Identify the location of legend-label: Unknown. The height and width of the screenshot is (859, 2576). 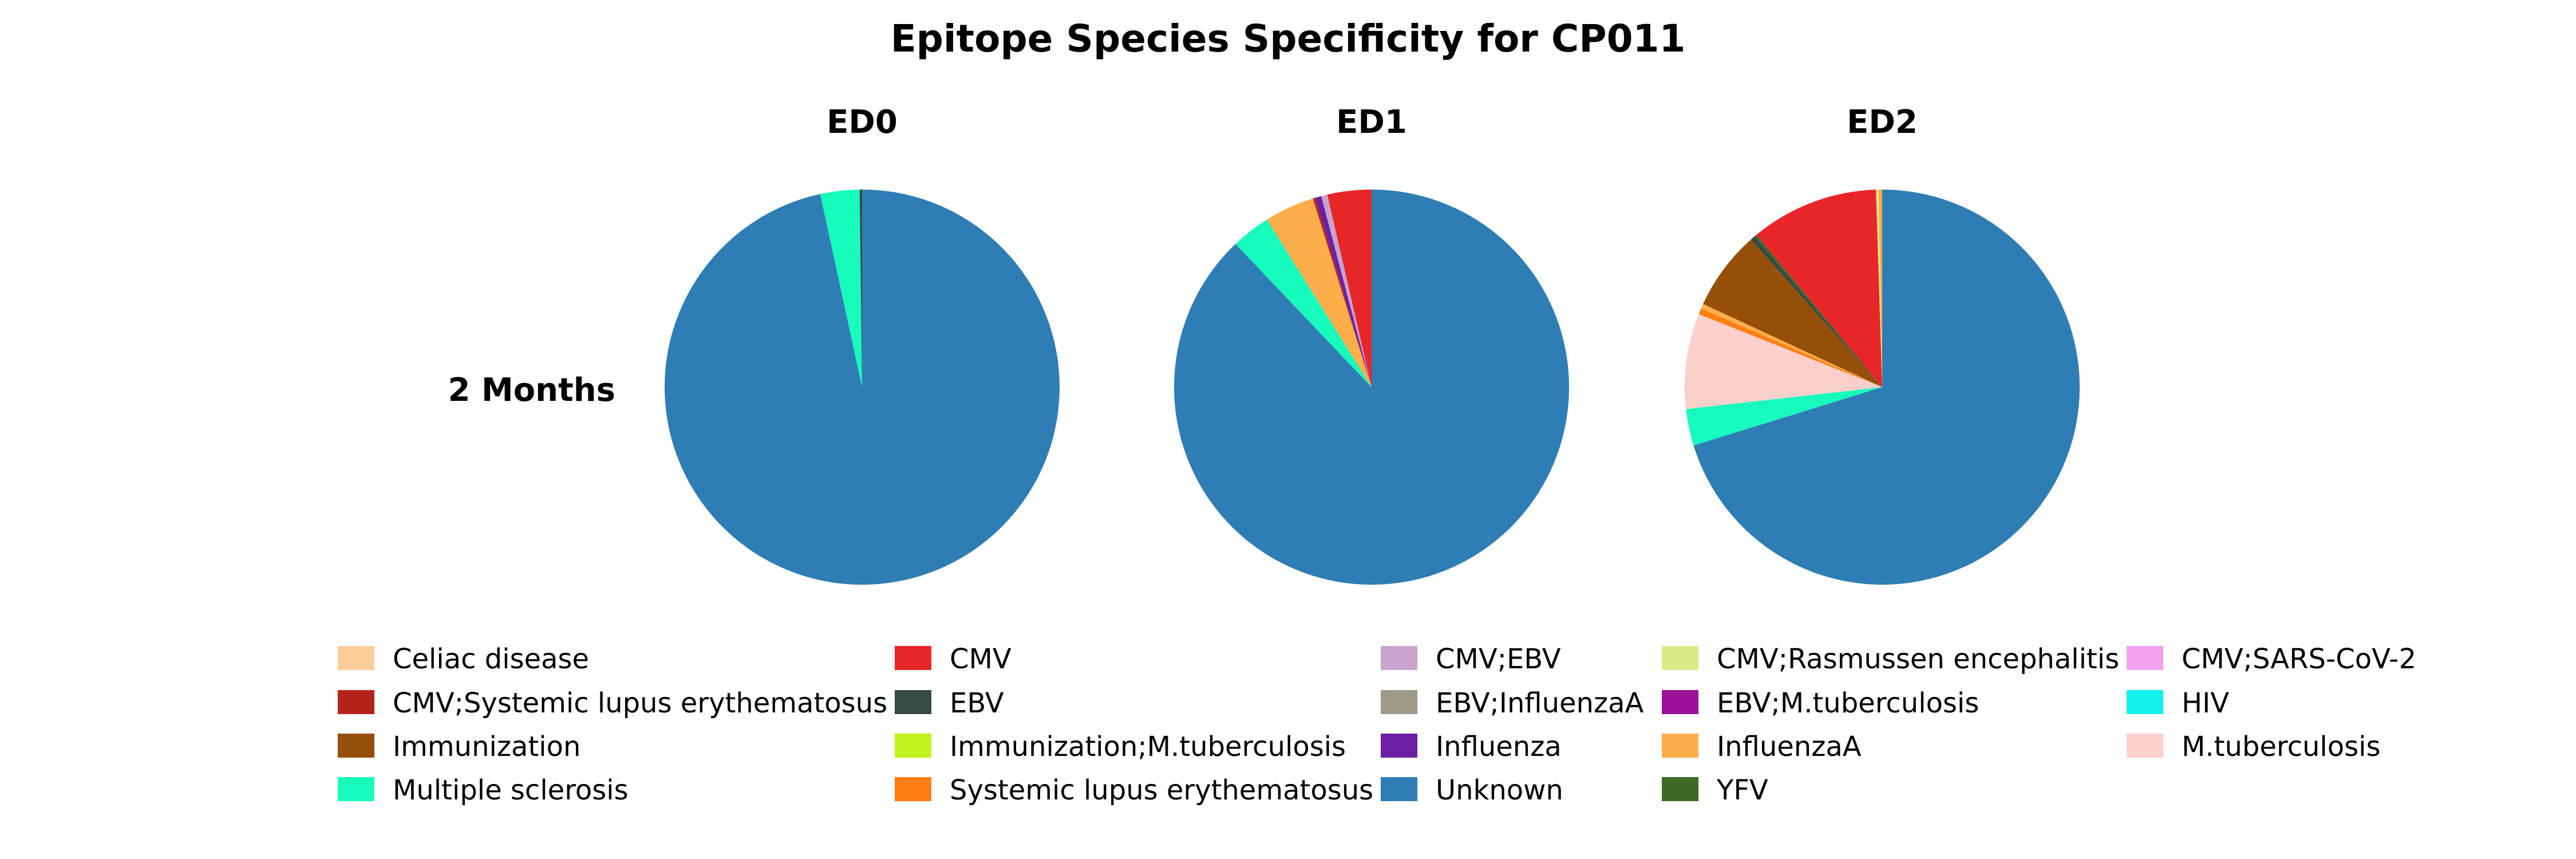
(1499, 790).